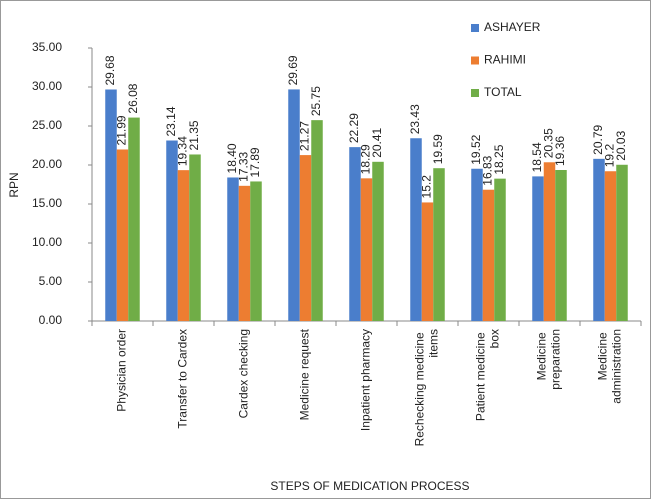  Describe the element at coordinates (369, 486) in the screenshot. I see `x-axis-label: STEPS OF MEDICATION PROCESS` at that location.